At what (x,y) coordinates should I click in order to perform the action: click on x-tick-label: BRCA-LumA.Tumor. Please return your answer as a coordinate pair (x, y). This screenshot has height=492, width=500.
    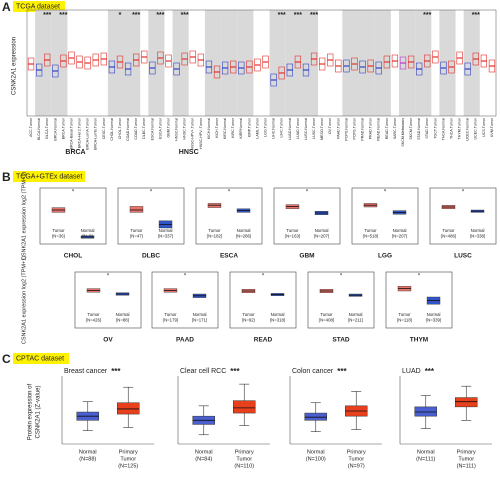
    Looking at the image, I should click on (88, 133).